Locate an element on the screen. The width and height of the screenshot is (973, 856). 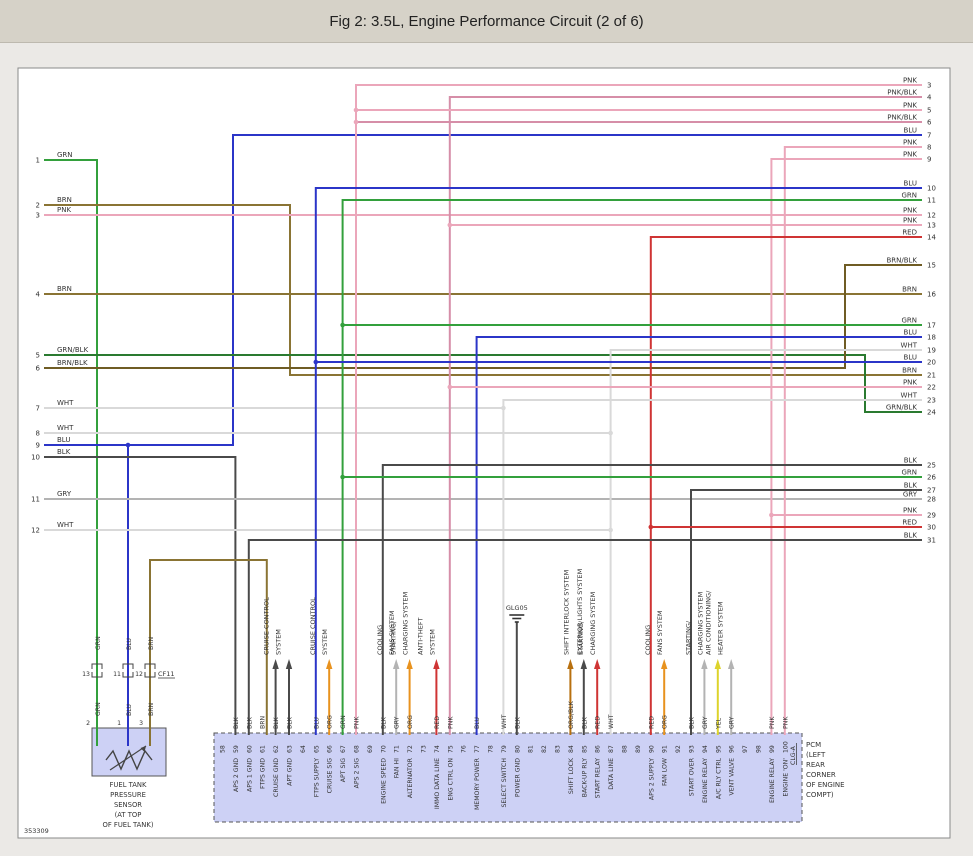
right-wire-number: 16 is located at coordinates (931, 295).